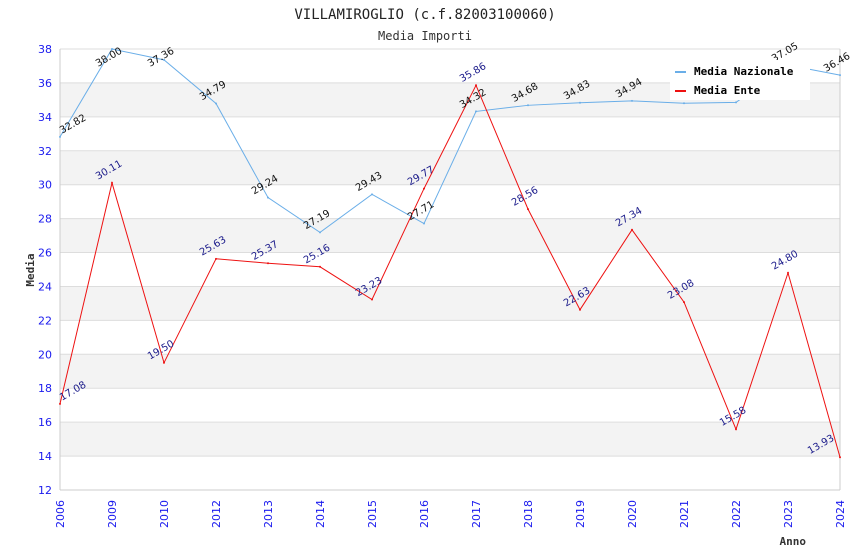 This screenshot has width=850, height=550. Describe the element at coordinates (680, 91) in the screenshot. I see `legend-swatch-ente` at that location.